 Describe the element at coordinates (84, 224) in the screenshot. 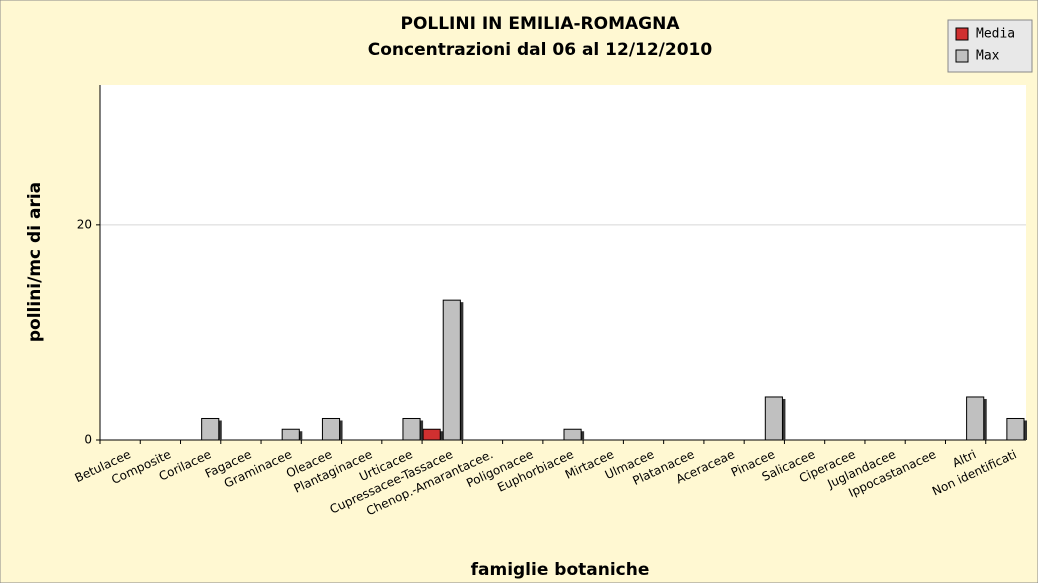

I see `y-tick-label: 20` at that location.